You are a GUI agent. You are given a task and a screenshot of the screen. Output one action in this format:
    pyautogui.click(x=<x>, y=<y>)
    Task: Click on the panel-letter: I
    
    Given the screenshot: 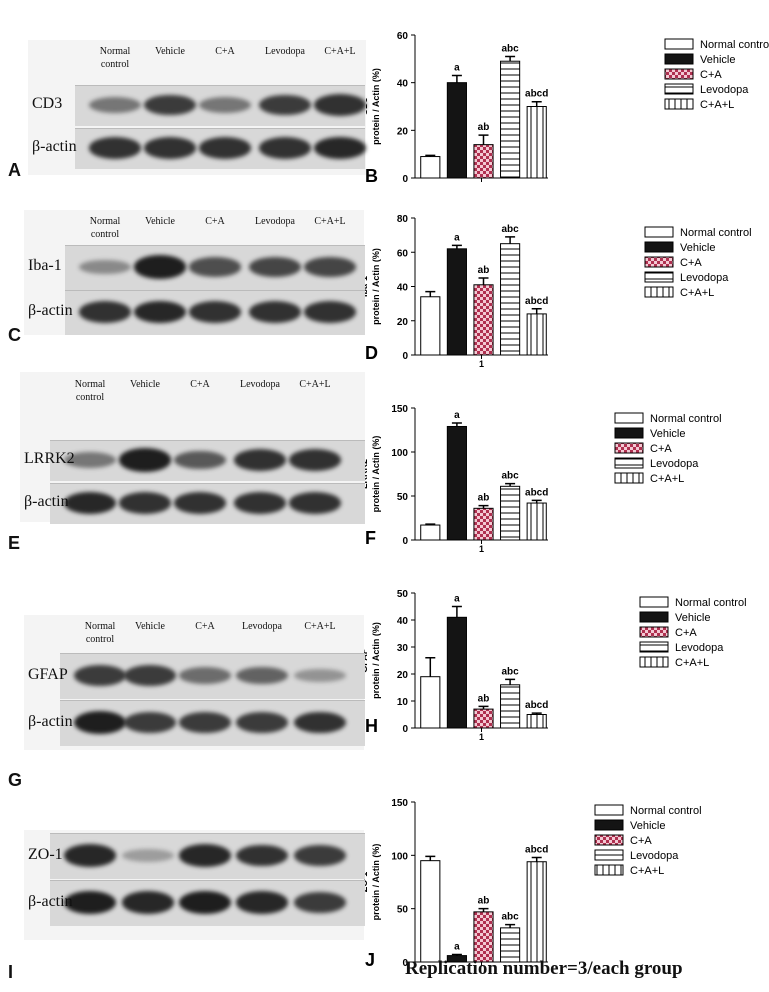 What is the action you would take?
    pyautogui.click(x=11, y=972)
    